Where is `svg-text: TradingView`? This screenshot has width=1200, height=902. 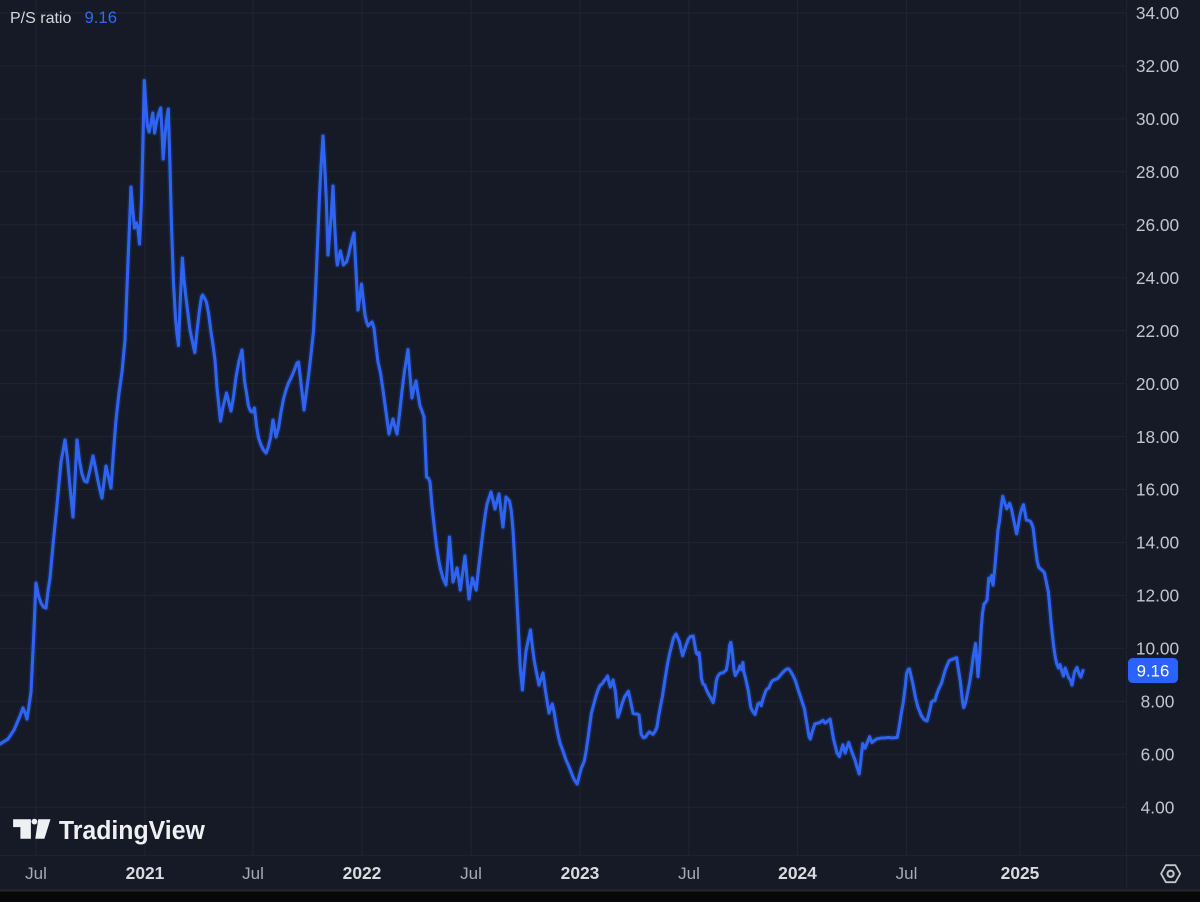
svg-text: TradingView is located at coordinates (132, 831).